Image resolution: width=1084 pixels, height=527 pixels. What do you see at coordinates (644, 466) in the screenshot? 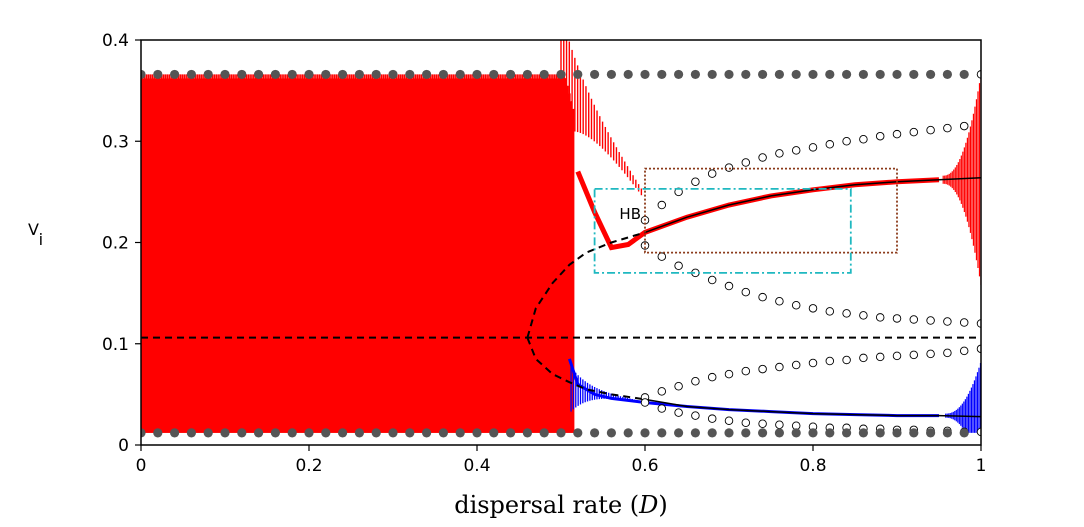
I see `x-tick-label: 0.6` at bounding box center [644, 466].